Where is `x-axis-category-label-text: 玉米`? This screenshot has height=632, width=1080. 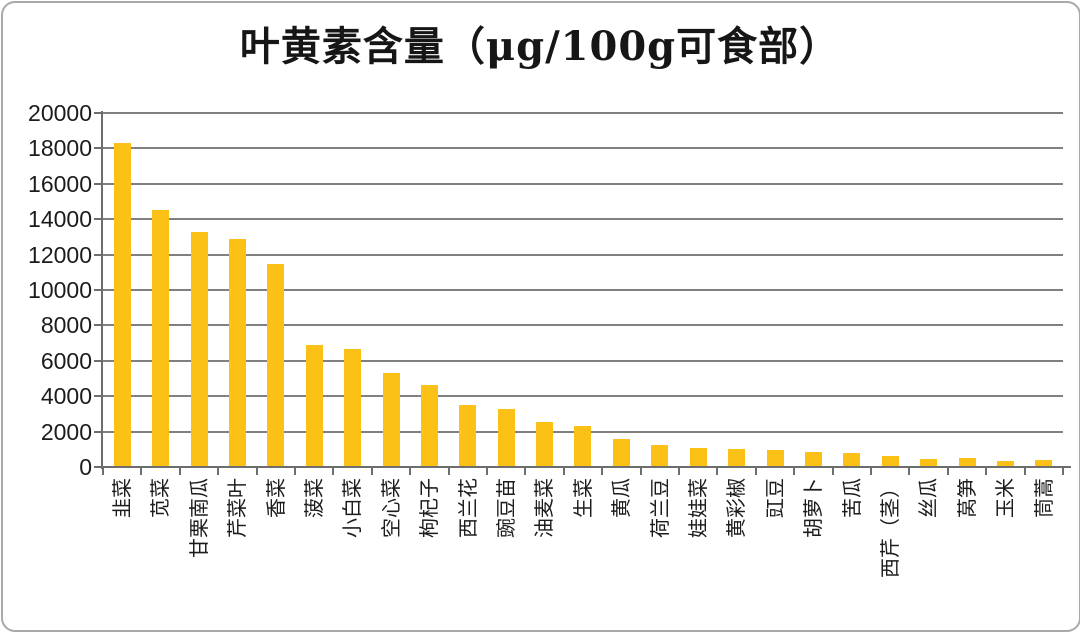
x-axis-category-label-text: 玉米 is located at coordinates (1005, 498).